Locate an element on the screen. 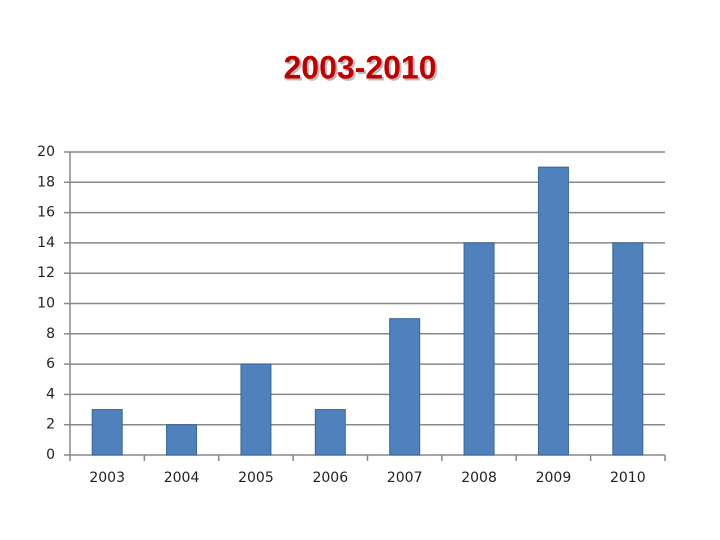 This screenshot has width=720, height=540. y-tick-label: 4 is located at coordinates (50, 394).